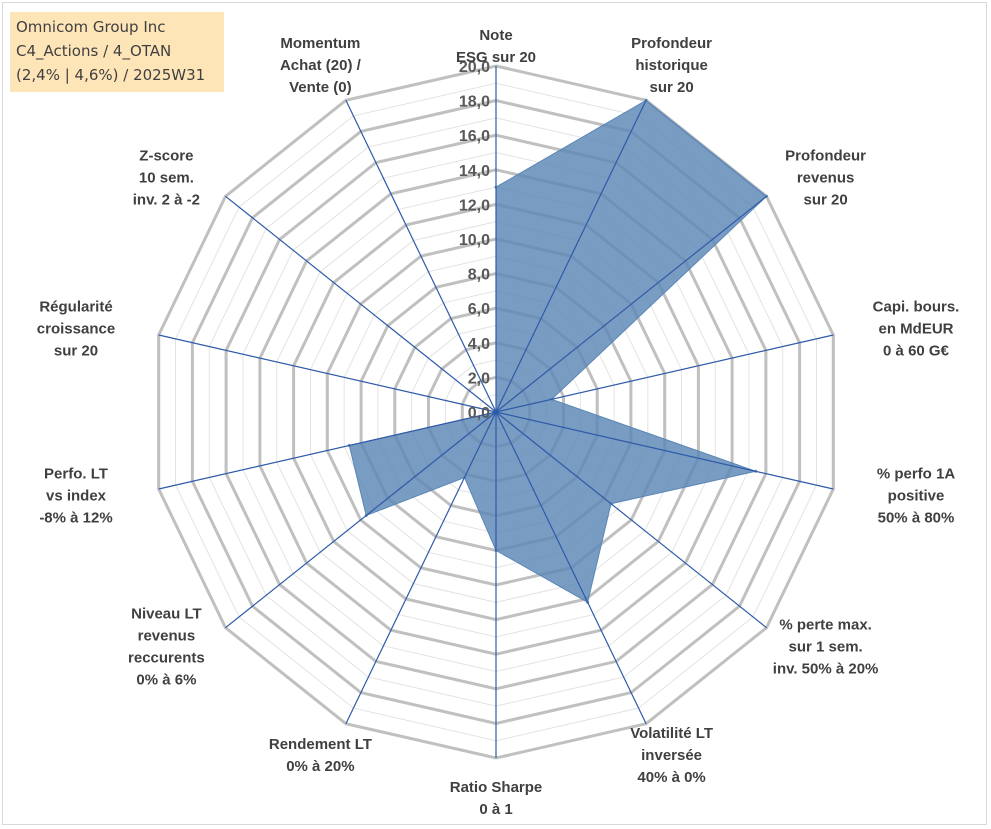 The height and width of the screenshot is (829, 991). I want to click on tick-label: 12,0, so click(474, 205).